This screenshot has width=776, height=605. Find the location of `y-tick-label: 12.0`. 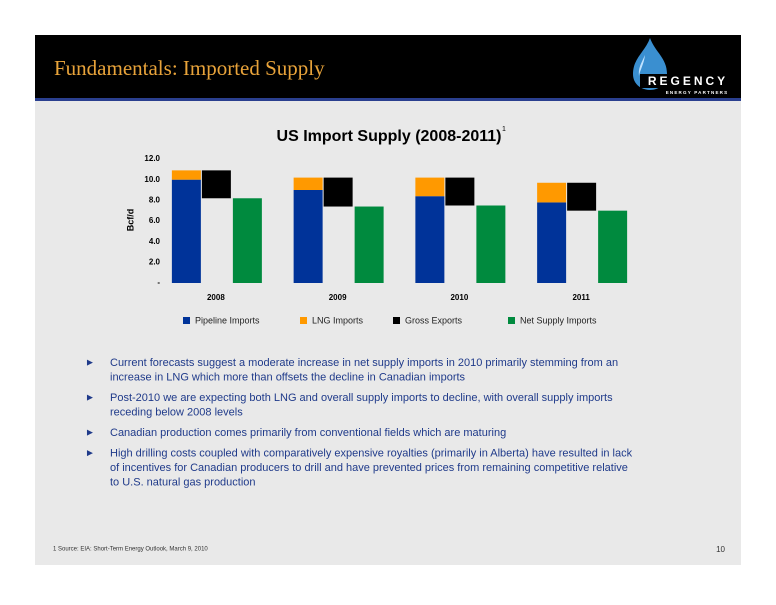

y-tick-label: 12.0 is located at coordinates (152, 158).